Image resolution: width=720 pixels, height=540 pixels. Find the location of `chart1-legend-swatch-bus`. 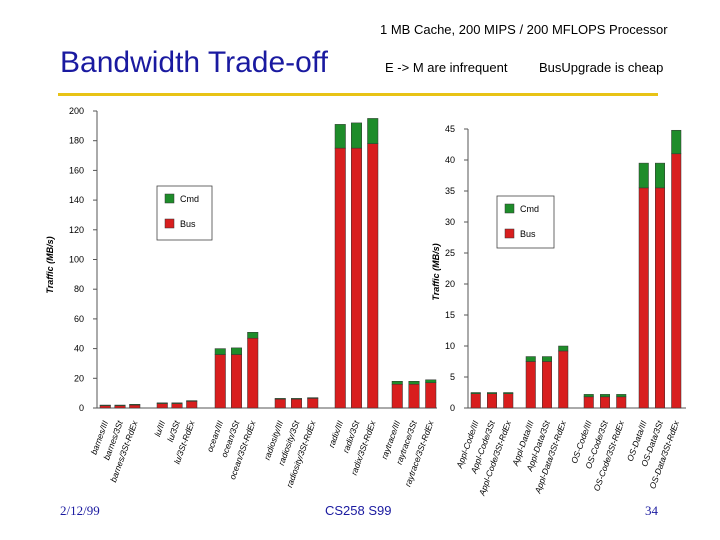

chart1-legend-swatch-bus is located at coordinates (169, 223).